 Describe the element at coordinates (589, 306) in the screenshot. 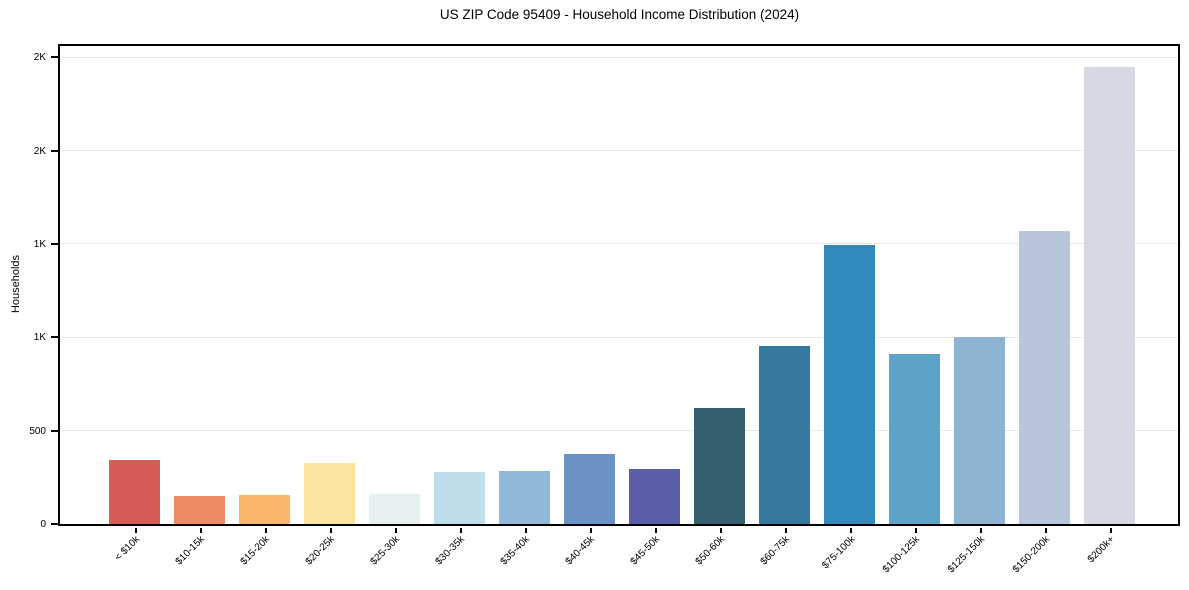

I see `bar-slot: $40-45k` at that location.